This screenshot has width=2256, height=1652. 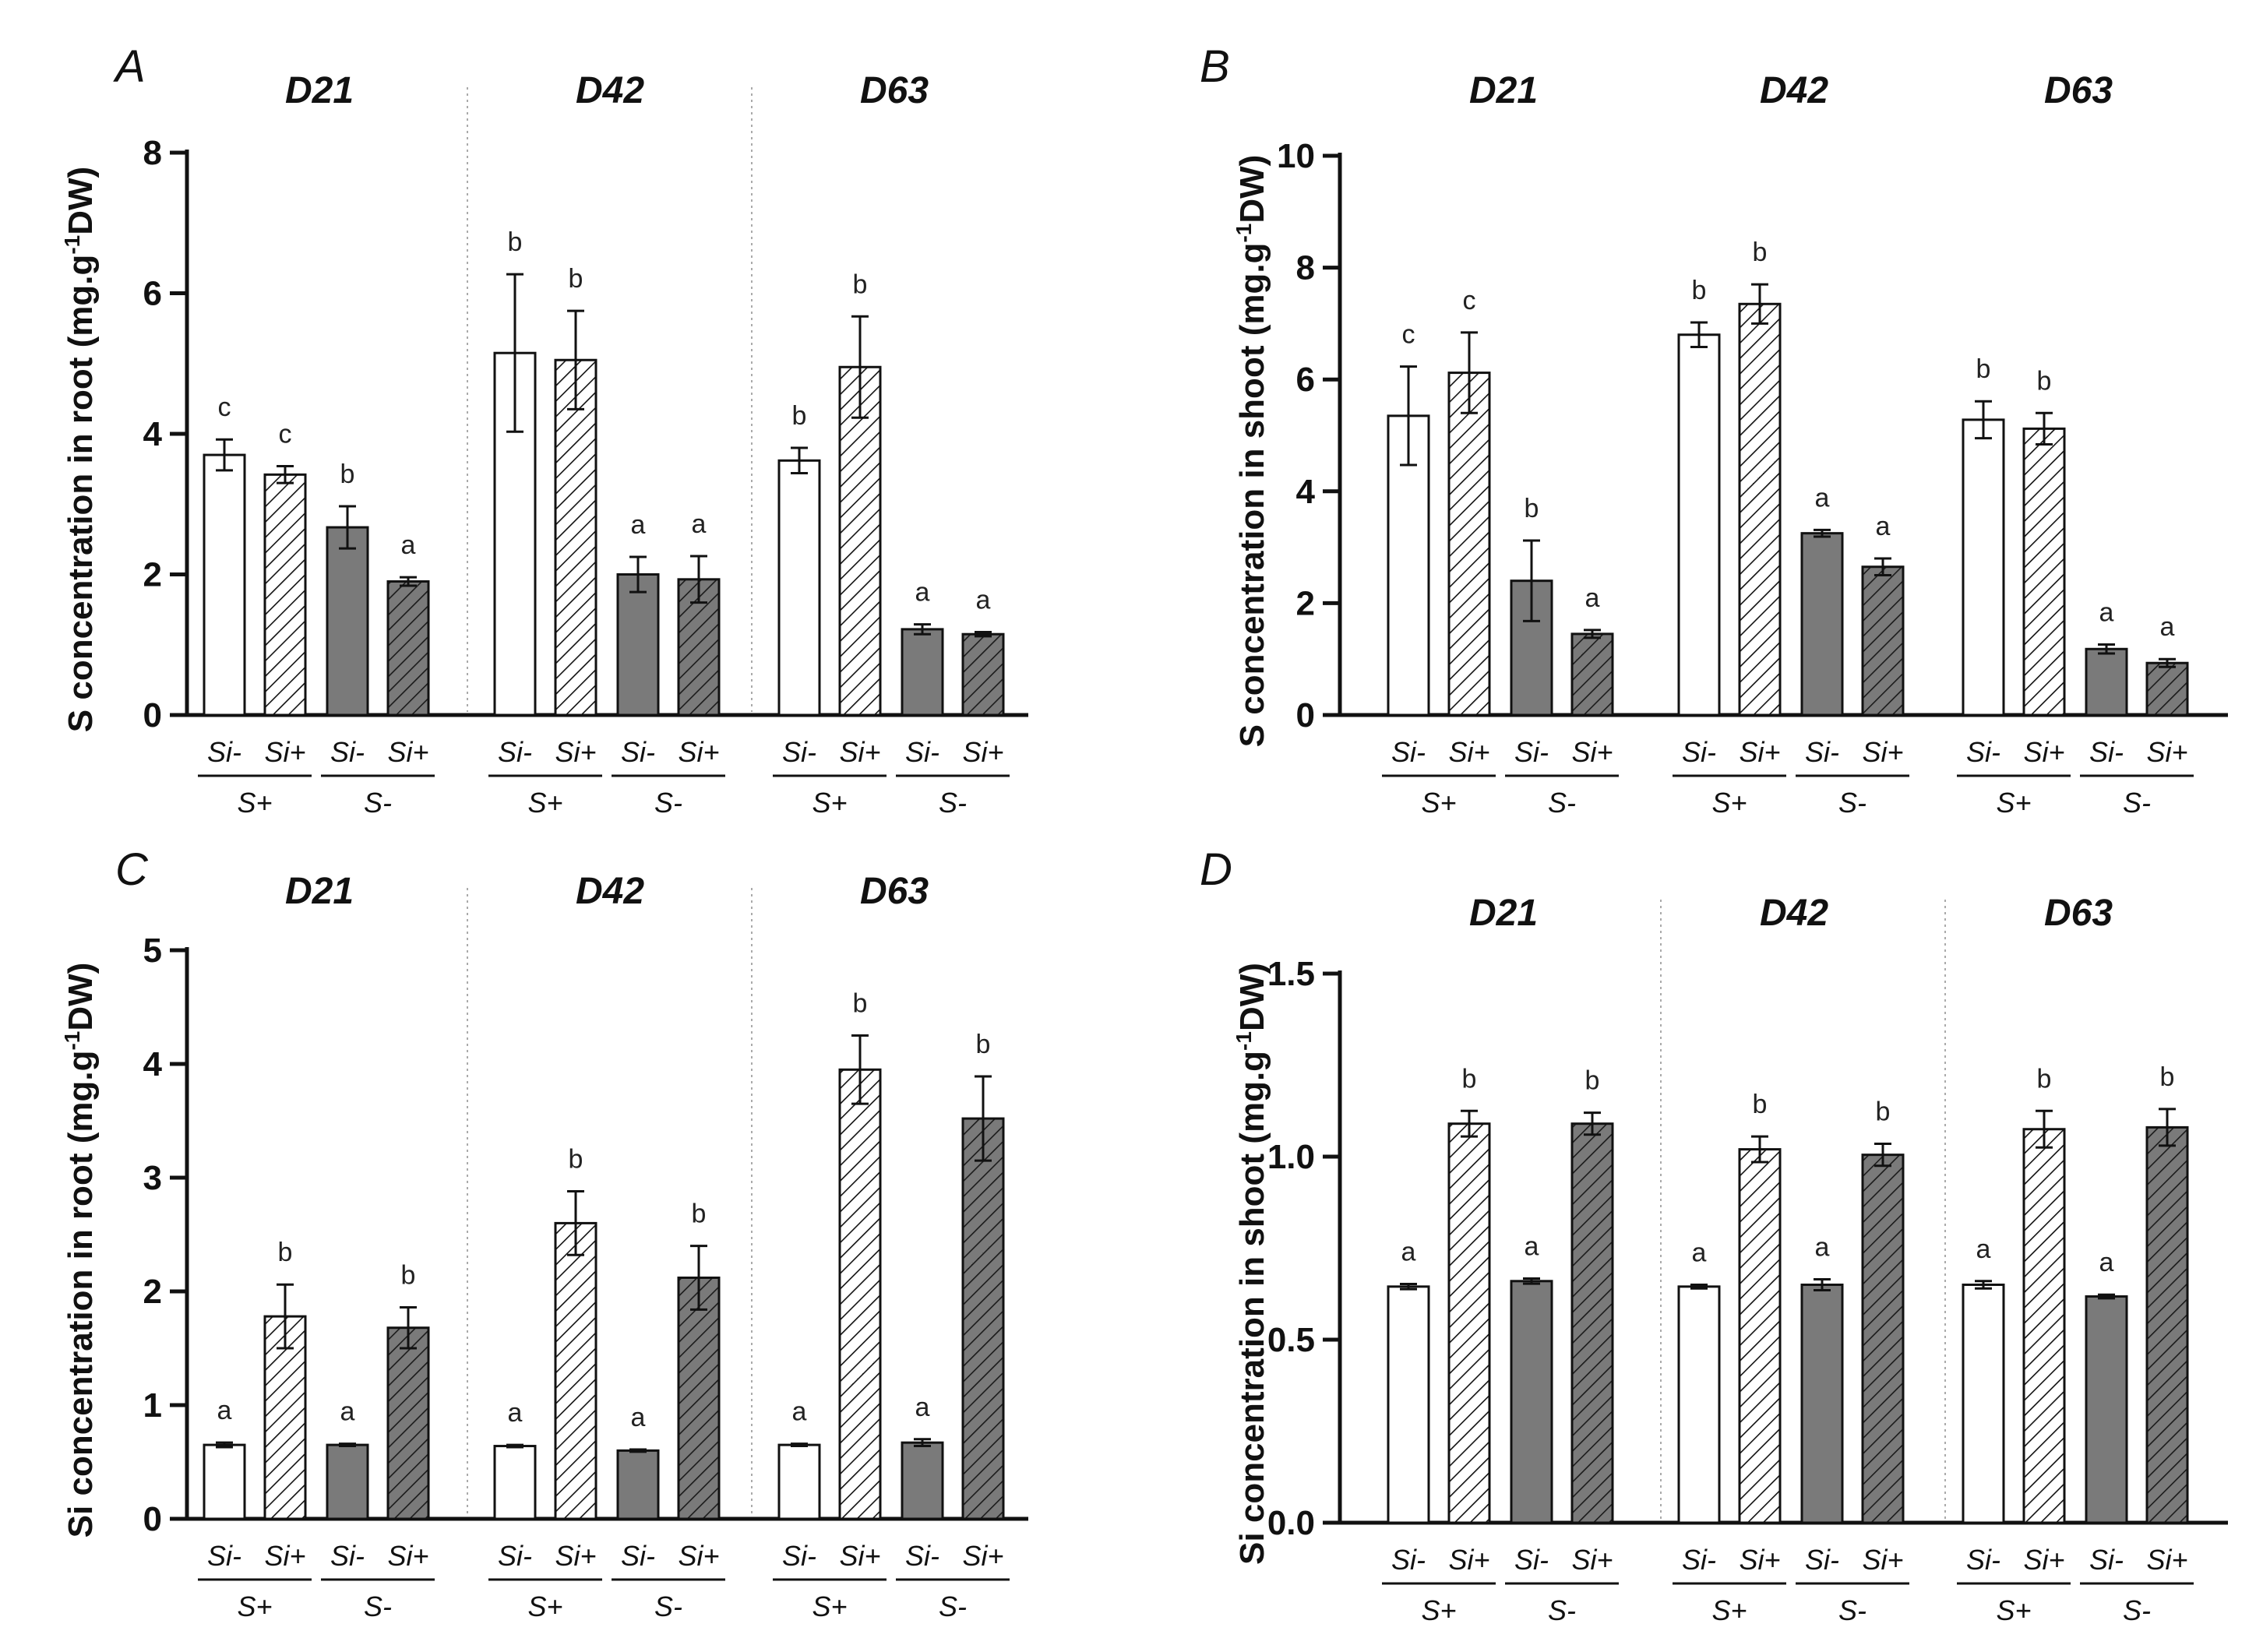 I want to click on panel-b-day-label: D42, so click(x=1794, y=90).